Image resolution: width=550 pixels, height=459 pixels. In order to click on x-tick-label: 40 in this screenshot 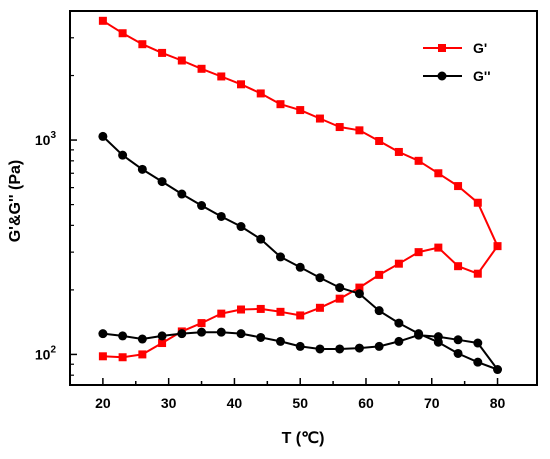, I will do `click(235, 403)`.